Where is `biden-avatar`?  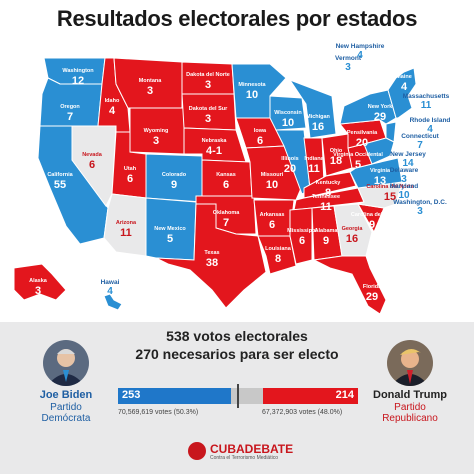 biden-avatar is located at coordinates (66, 363).